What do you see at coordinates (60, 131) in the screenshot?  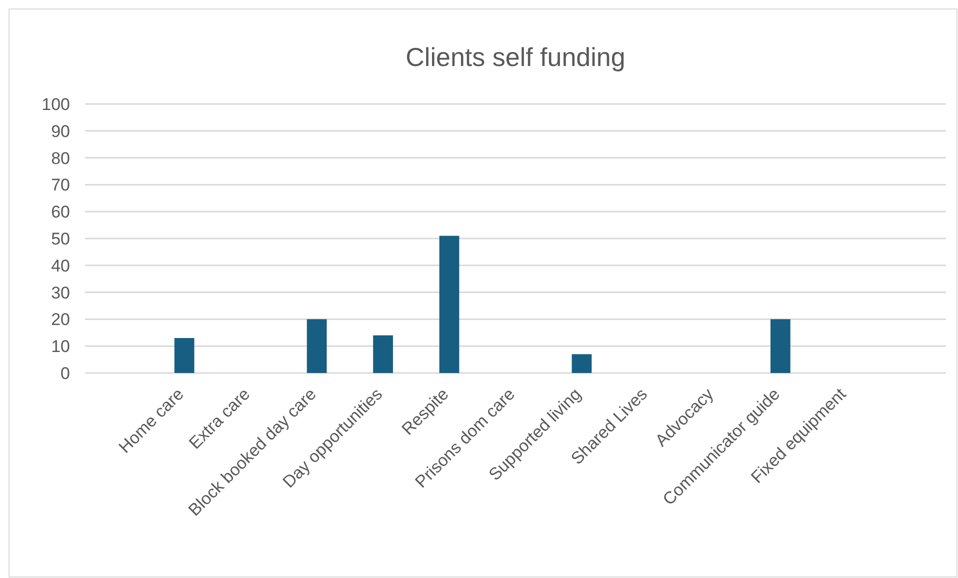 I see `y-tick-label: 90` at bounding box center [60, 131].